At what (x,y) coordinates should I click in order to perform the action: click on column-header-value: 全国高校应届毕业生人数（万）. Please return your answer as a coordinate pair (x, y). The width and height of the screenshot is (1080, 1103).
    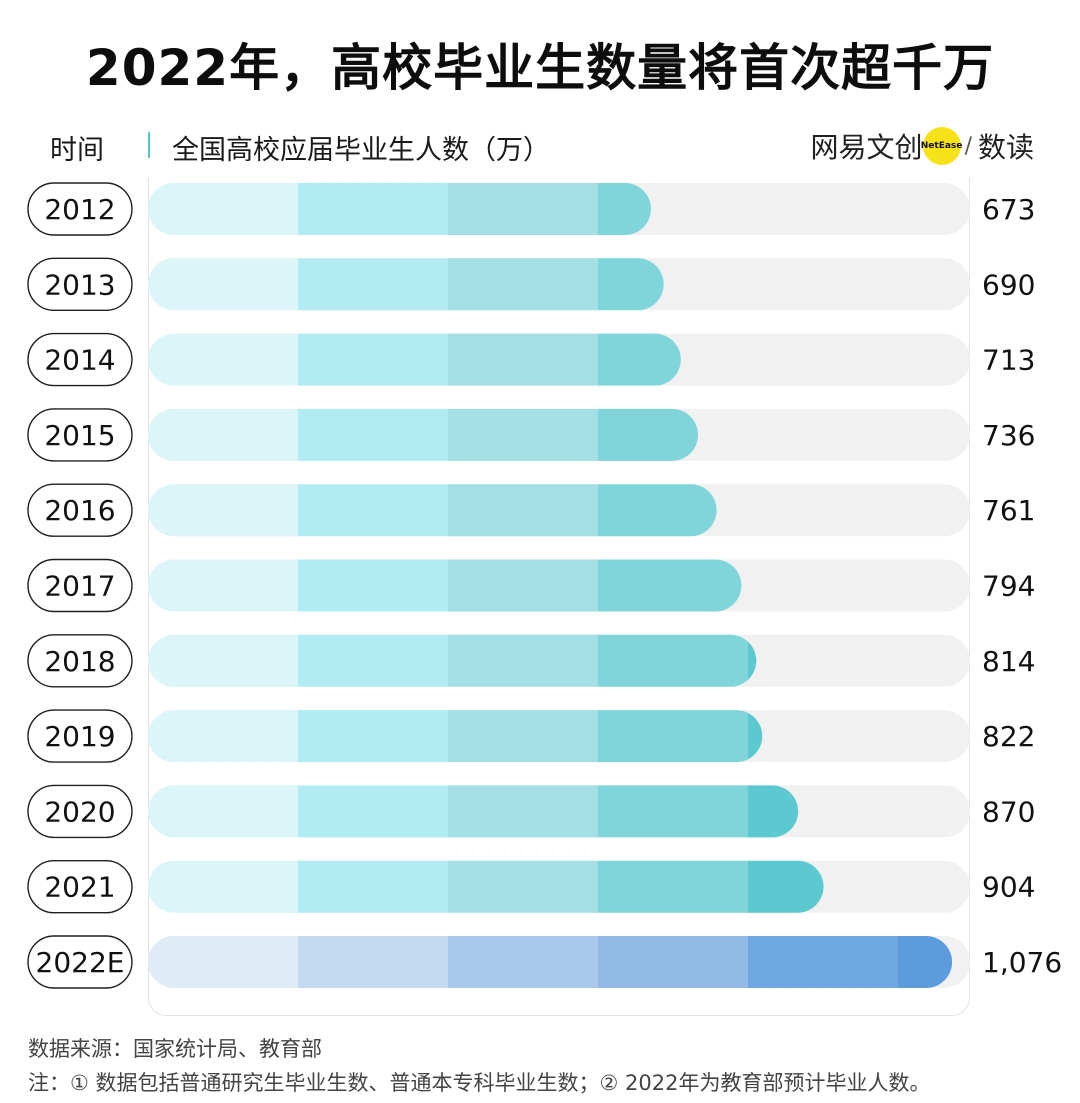
    Looking at the image, I should click on (361, 150).